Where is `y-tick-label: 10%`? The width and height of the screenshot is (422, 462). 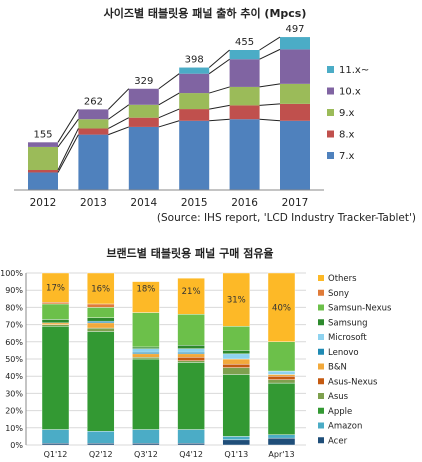
y-tick-label: 10% is located at coordinates (14, 428).